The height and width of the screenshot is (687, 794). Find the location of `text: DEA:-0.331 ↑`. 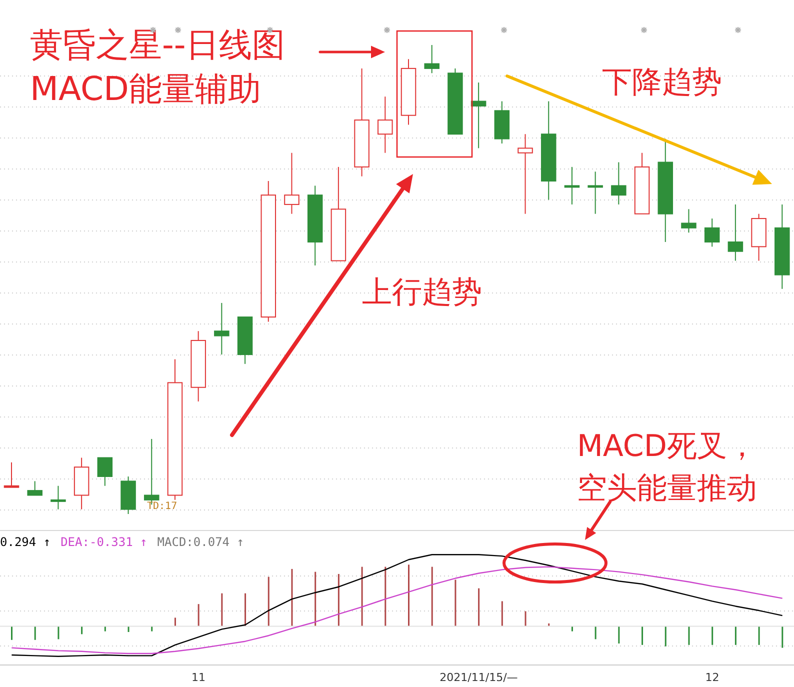

text: DEA:-0.331 ↑ is located at coordinates (104, 542).